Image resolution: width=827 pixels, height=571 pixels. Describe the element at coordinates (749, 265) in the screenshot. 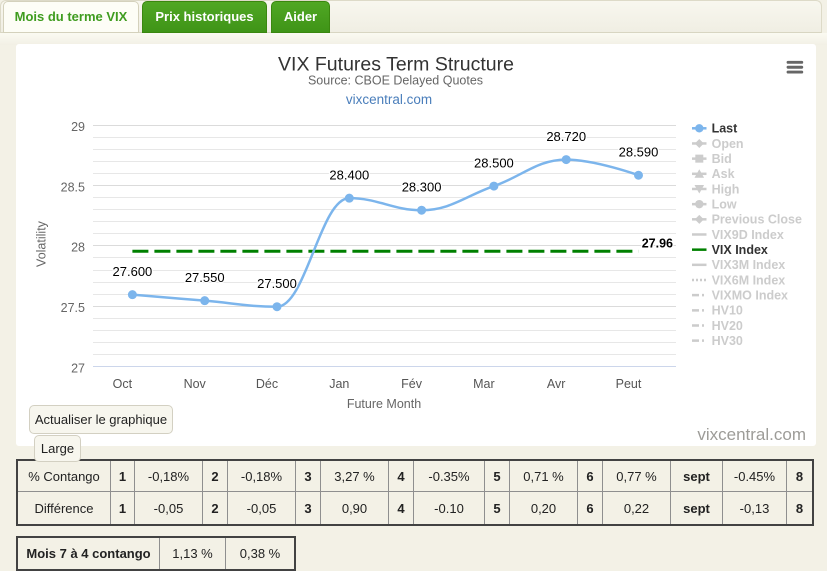

I see `svg-text: VIX3M Index` at that location.